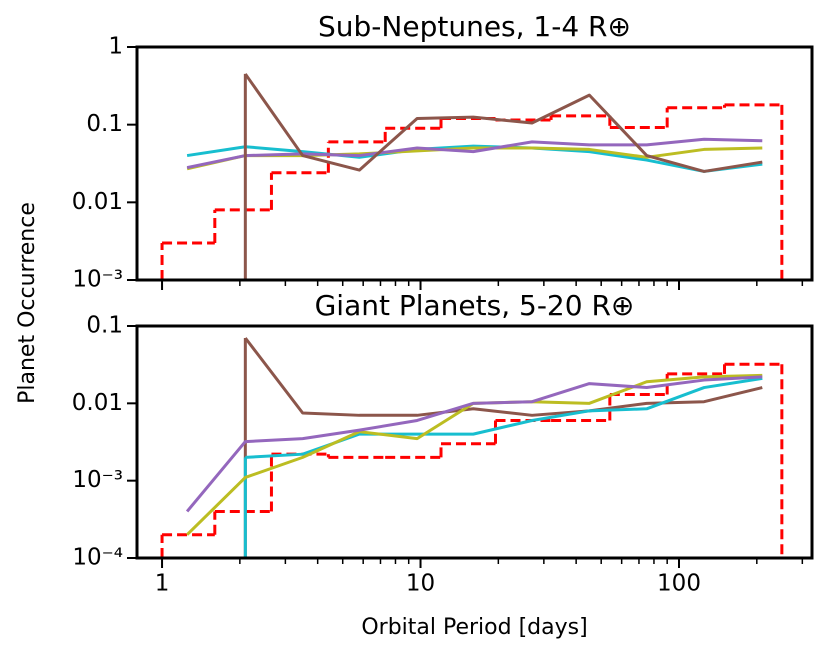 The width and height of the screenshot is (830, 654). What do you see at coordinates (474, 627) in the screenshot?
I see `x-axis-label: Orbital Period [days]` at bounding box center [474, 627].